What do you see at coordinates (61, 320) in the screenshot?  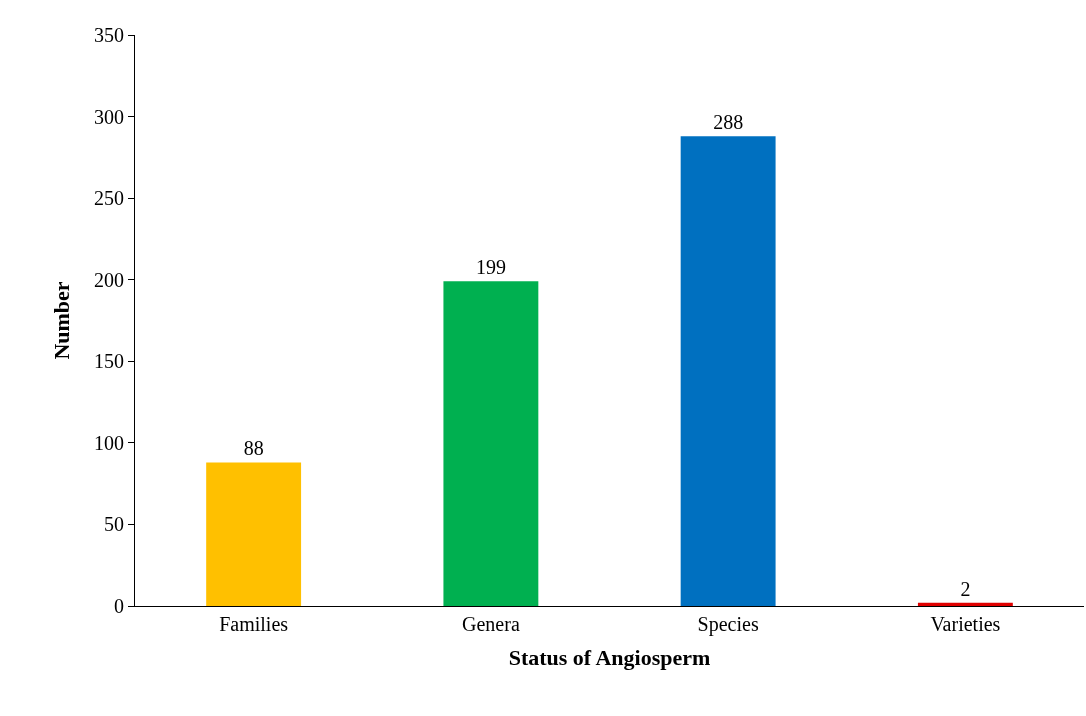 I see `y-axis-title: Number` at bounding box center [61, 320].